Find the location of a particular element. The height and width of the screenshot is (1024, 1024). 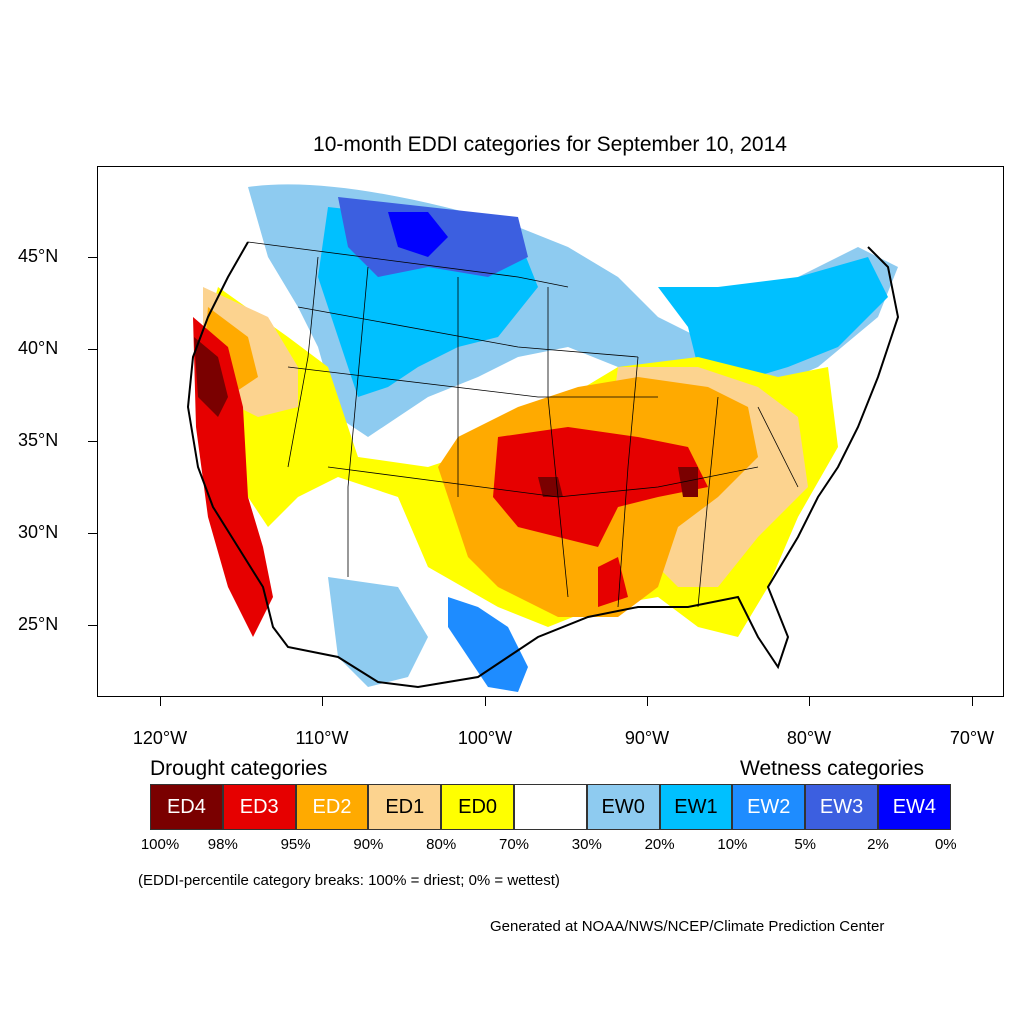

legend-box-ew0: EW0 is located at coordinates (623, 807).